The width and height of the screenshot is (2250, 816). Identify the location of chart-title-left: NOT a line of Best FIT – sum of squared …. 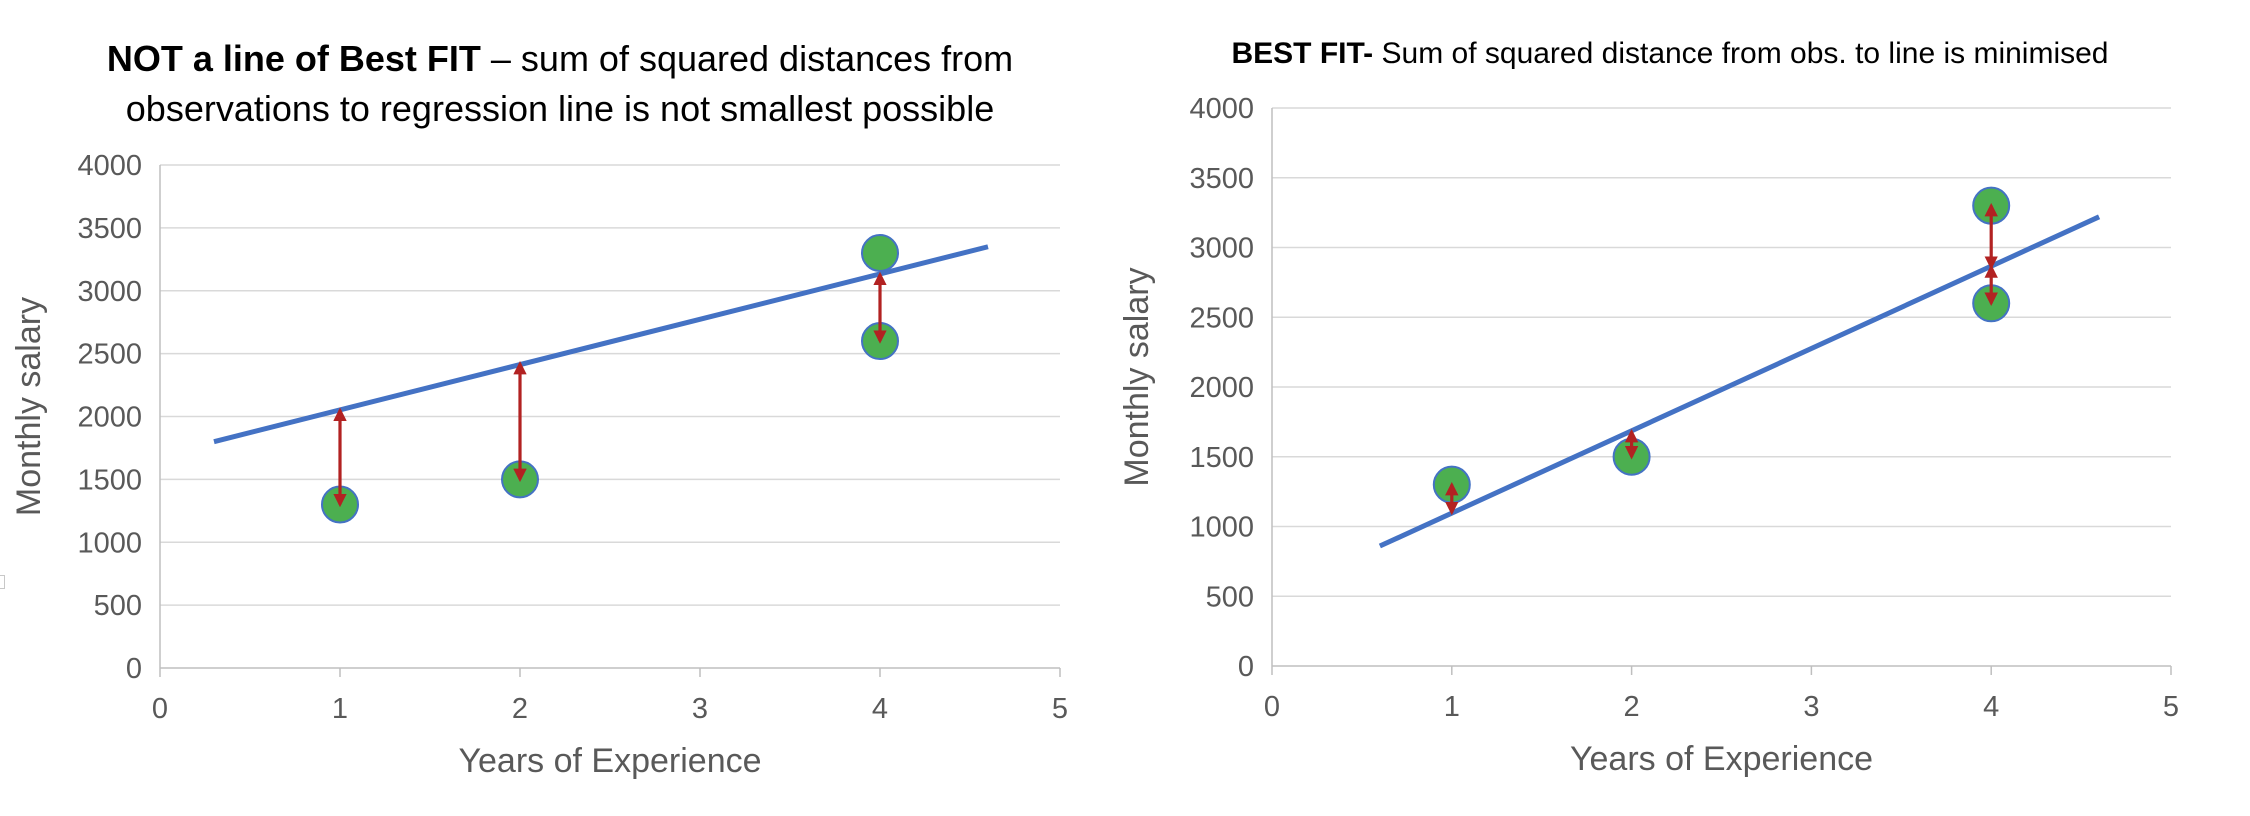
(560, 84).